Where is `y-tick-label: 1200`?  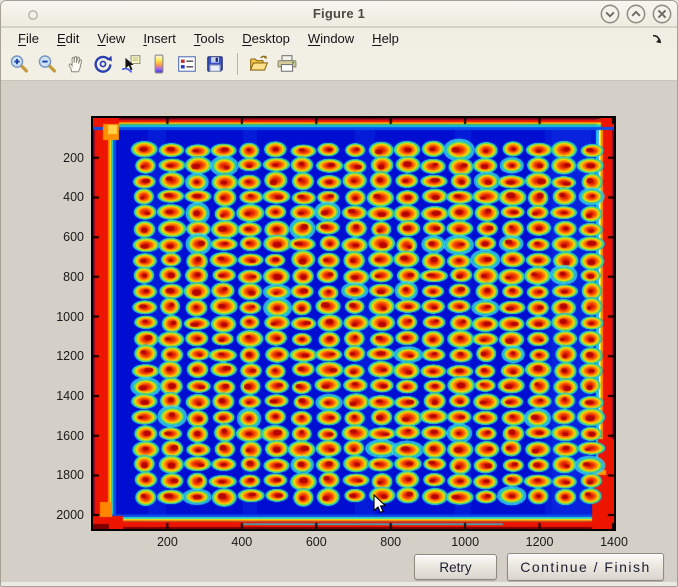 y-tick-label: 1200 is located at coordinates (70, 356).